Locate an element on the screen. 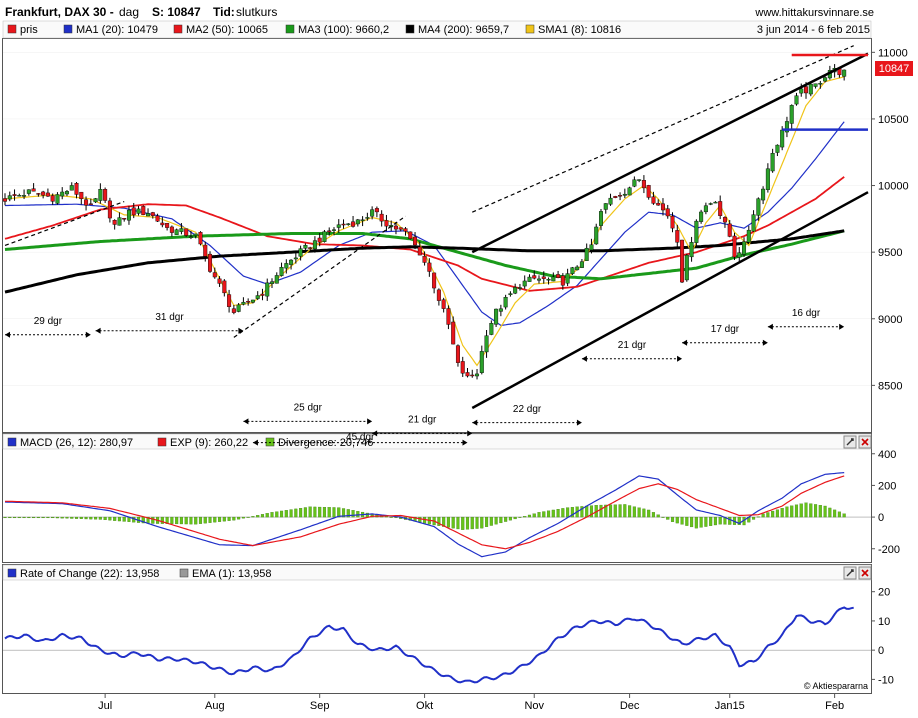 The width and height of the screenshot is (918, 718). legend-label: MA1 (20): 10479 is located at coordinates (117, 30).